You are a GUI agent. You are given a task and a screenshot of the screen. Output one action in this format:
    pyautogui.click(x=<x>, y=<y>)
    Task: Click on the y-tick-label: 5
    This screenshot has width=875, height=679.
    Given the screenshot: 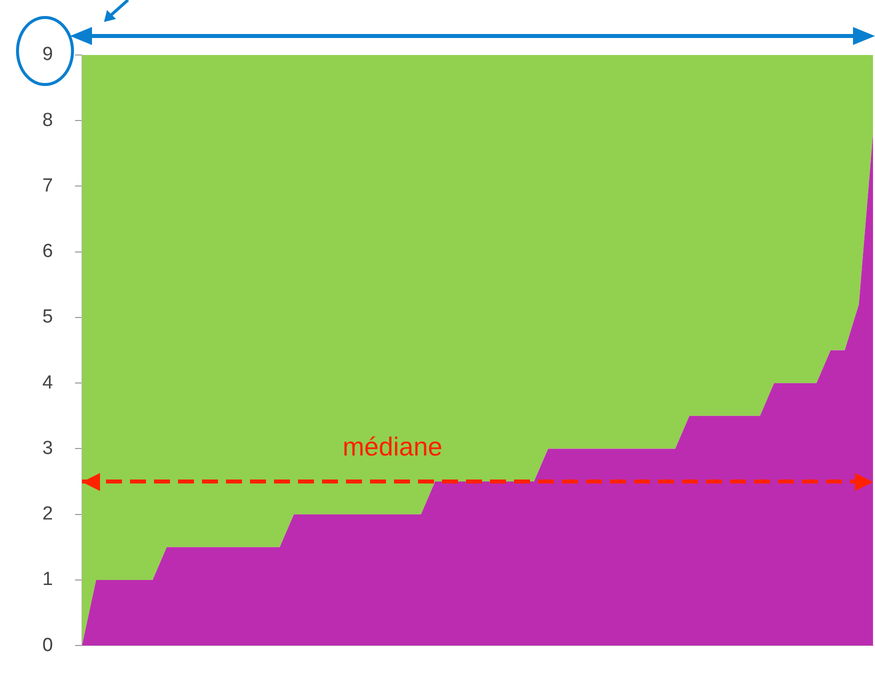 What is the action you would take?
    pyautogui.click(x=47, y=317)
    